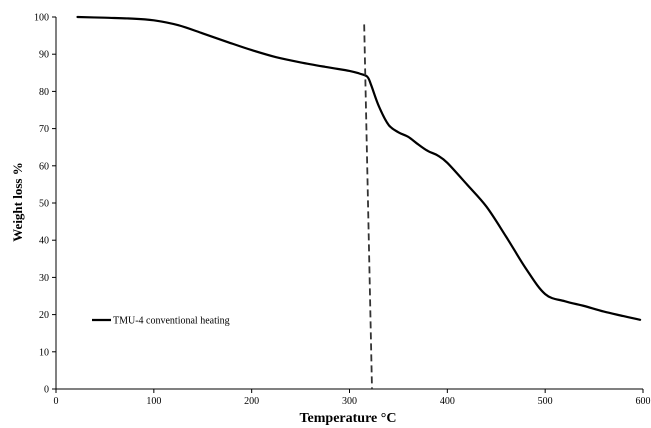  Describe the element at coordinates (643, 401) in the screenshot. I see `x-tick-label: 600` at that location.